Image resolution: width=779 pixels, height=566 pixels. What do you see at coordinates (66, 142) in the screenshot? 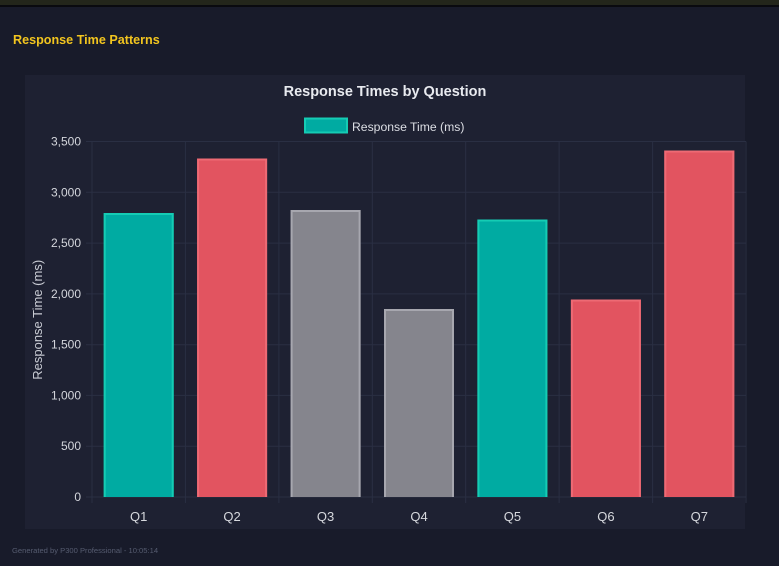
I see `svg-text: 3,500` at bounding box center [66, 142].